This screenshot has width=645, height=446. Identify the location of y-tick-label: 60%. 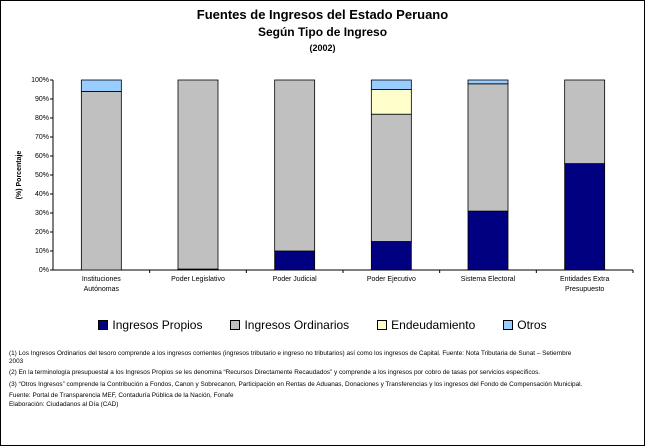
(42, 156).